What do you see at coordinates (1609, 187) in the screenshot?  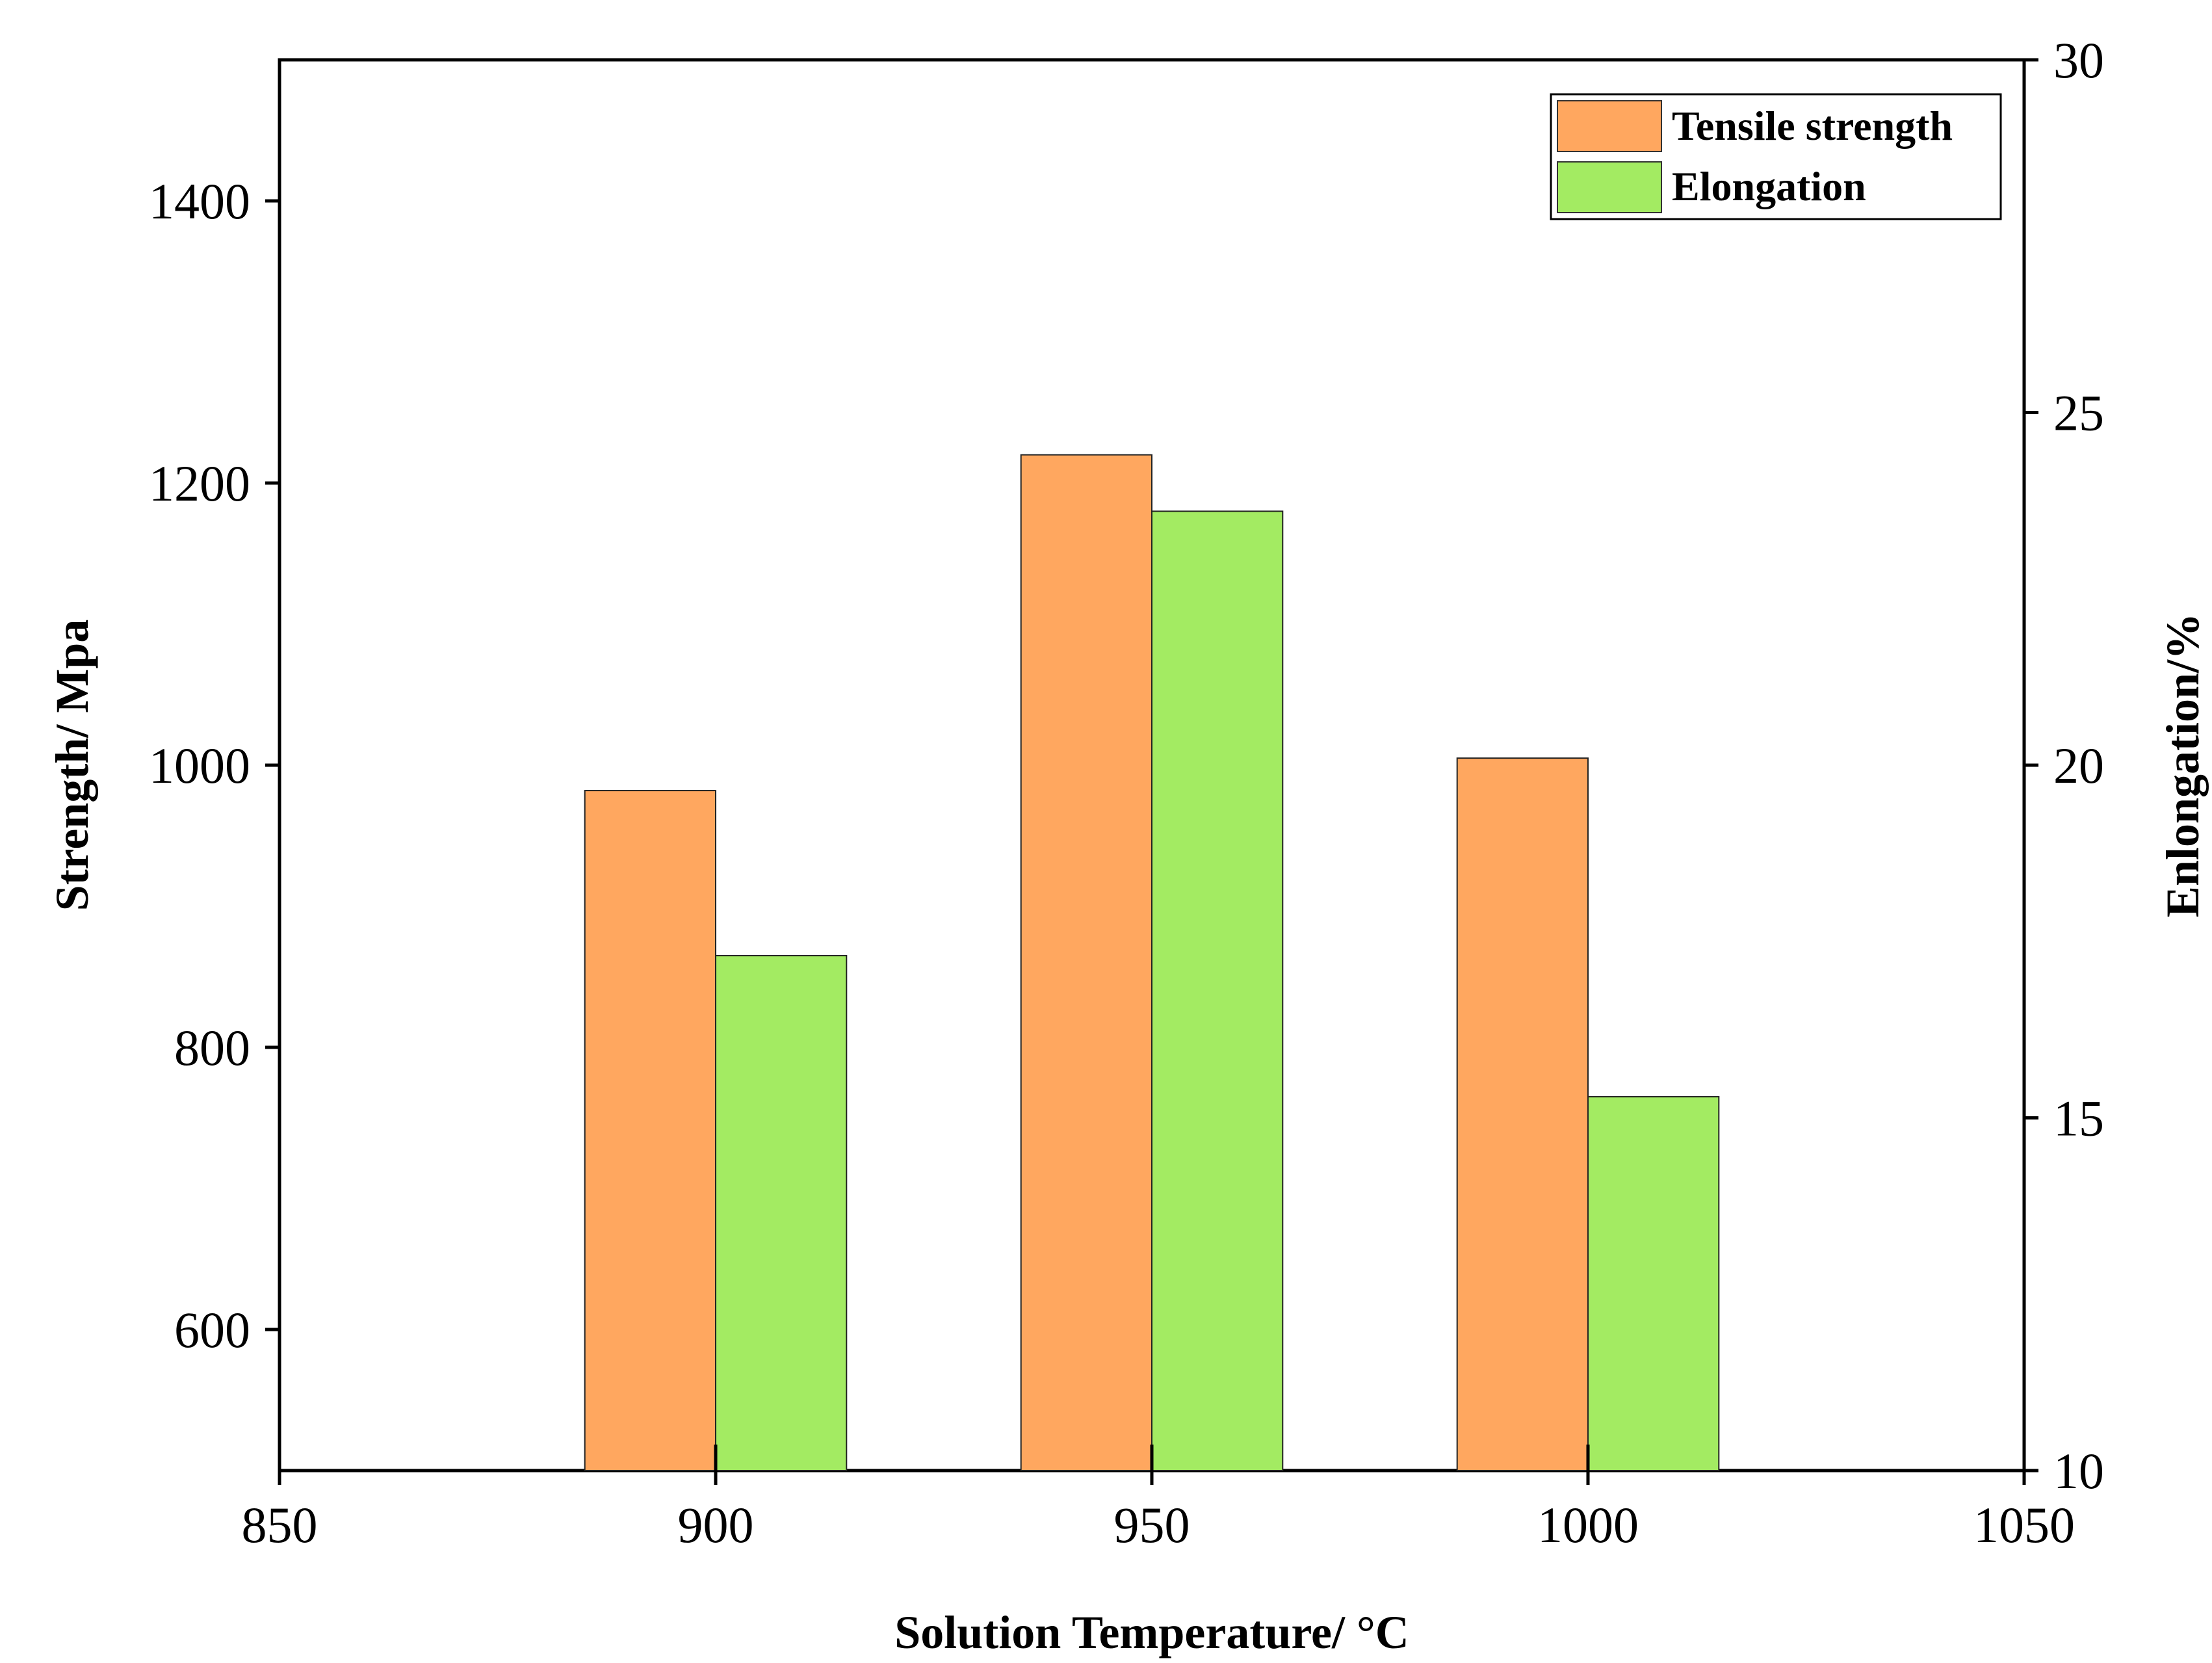 I see `legend-swatch-elongation` at bounding box center [1609, 187].